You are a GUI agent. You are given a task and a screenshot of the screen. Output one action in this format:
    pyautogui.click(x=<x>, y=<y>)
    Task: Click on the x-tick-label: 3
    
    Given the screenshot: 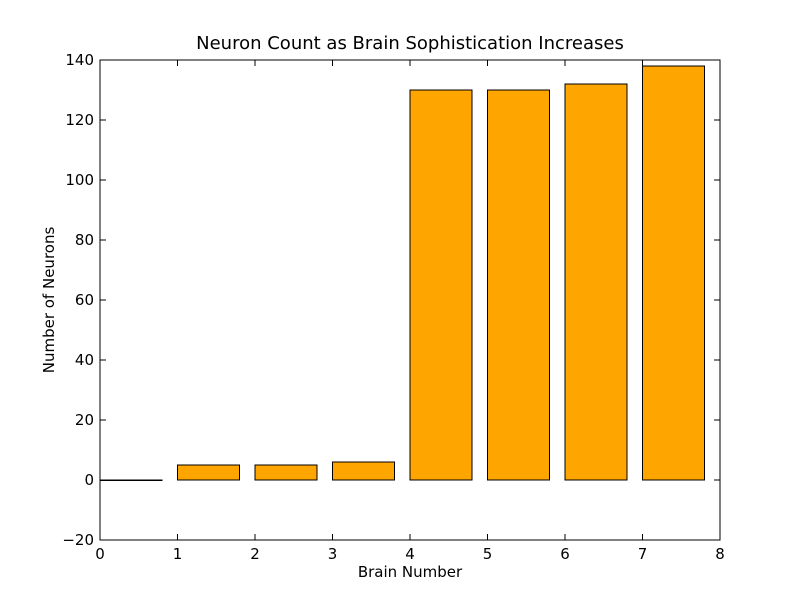 What is the action you would take?
    pyautogui.click(x=333, y=554)
    